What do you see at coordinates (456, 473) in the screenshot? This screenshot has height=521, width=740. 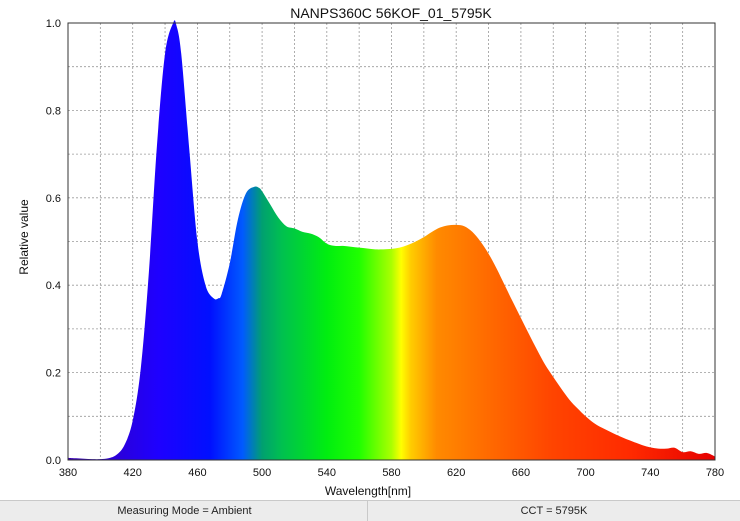 I see `x-tick-label: 620` at bounding box center [456, 473].